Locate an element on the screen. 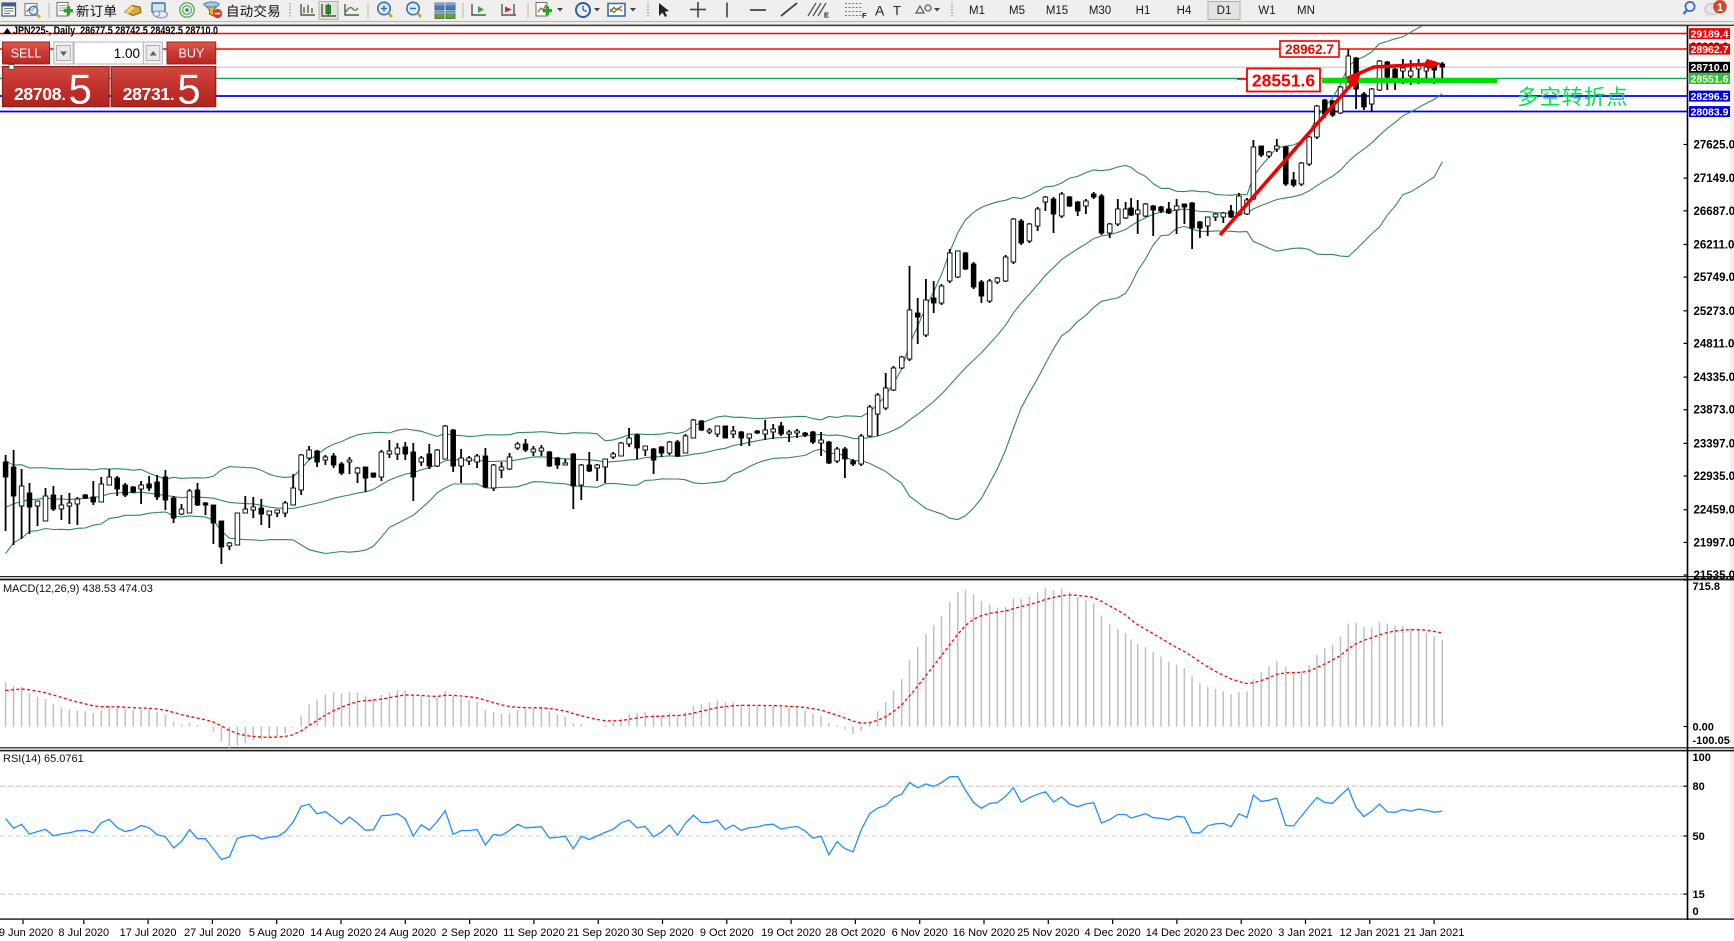 Image resolution: width=1734 pixels, height=941 pixels. svg-text: -100.05 is located at coordinates (1711, 741).